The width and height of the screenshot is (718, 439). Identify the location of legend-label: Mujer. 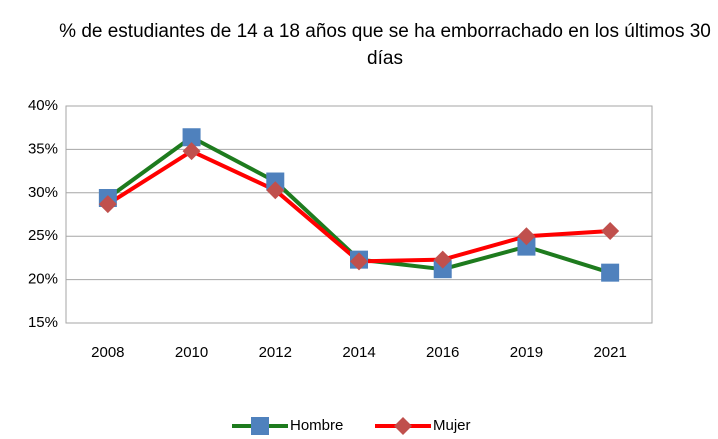
(452, 425).